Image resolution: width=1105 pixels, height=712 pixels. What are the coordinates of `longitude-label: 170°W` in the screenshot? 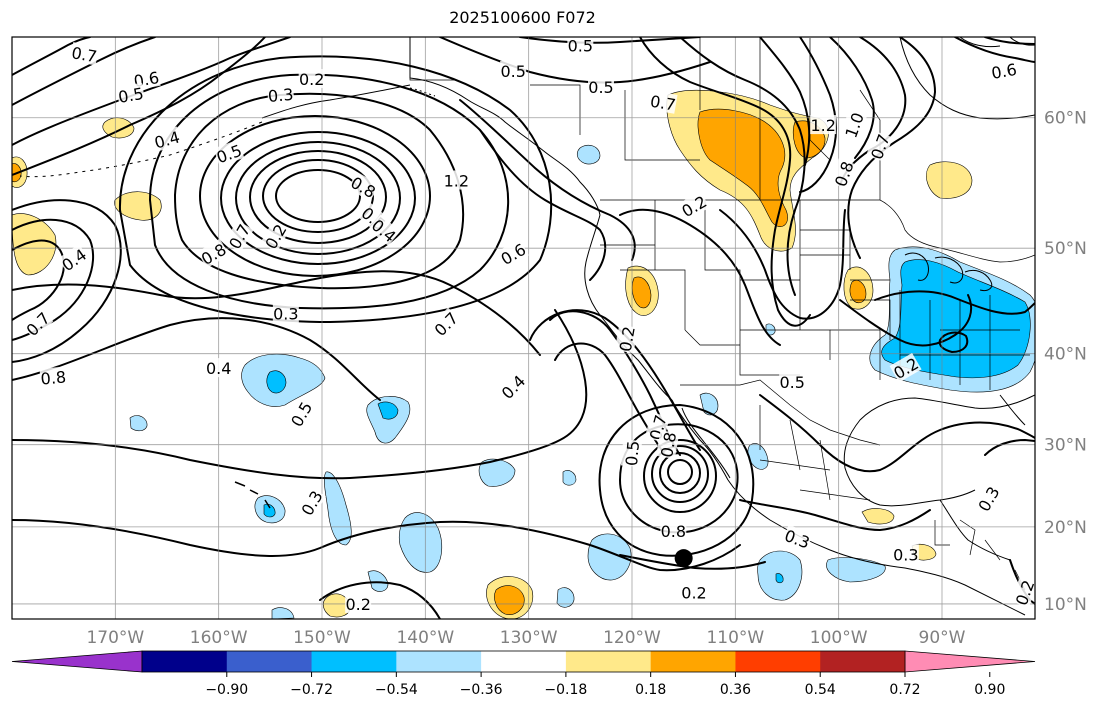 It's located at (115, 638).